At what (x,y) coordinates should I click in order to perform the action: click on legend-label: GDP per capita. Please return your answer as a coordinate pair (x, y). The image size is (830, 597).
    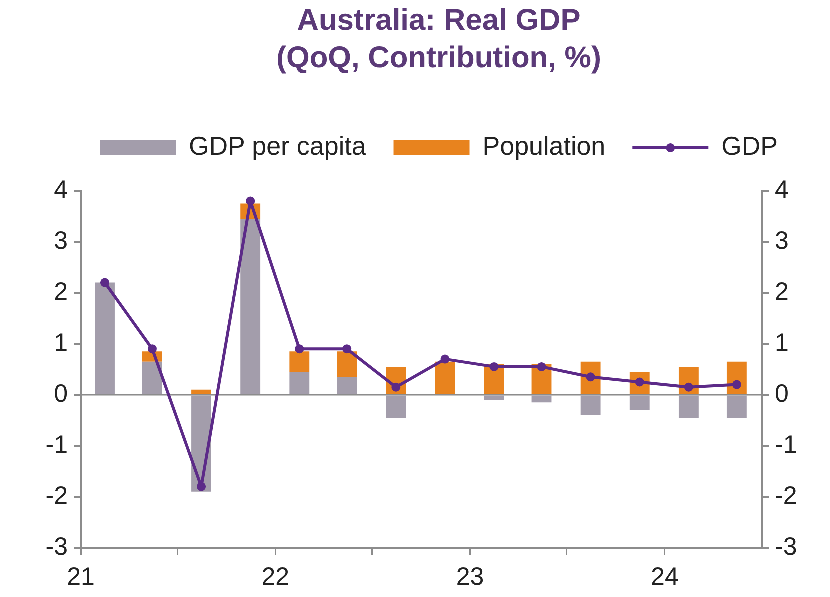
    Looking at the image, I should click on (278, 146).